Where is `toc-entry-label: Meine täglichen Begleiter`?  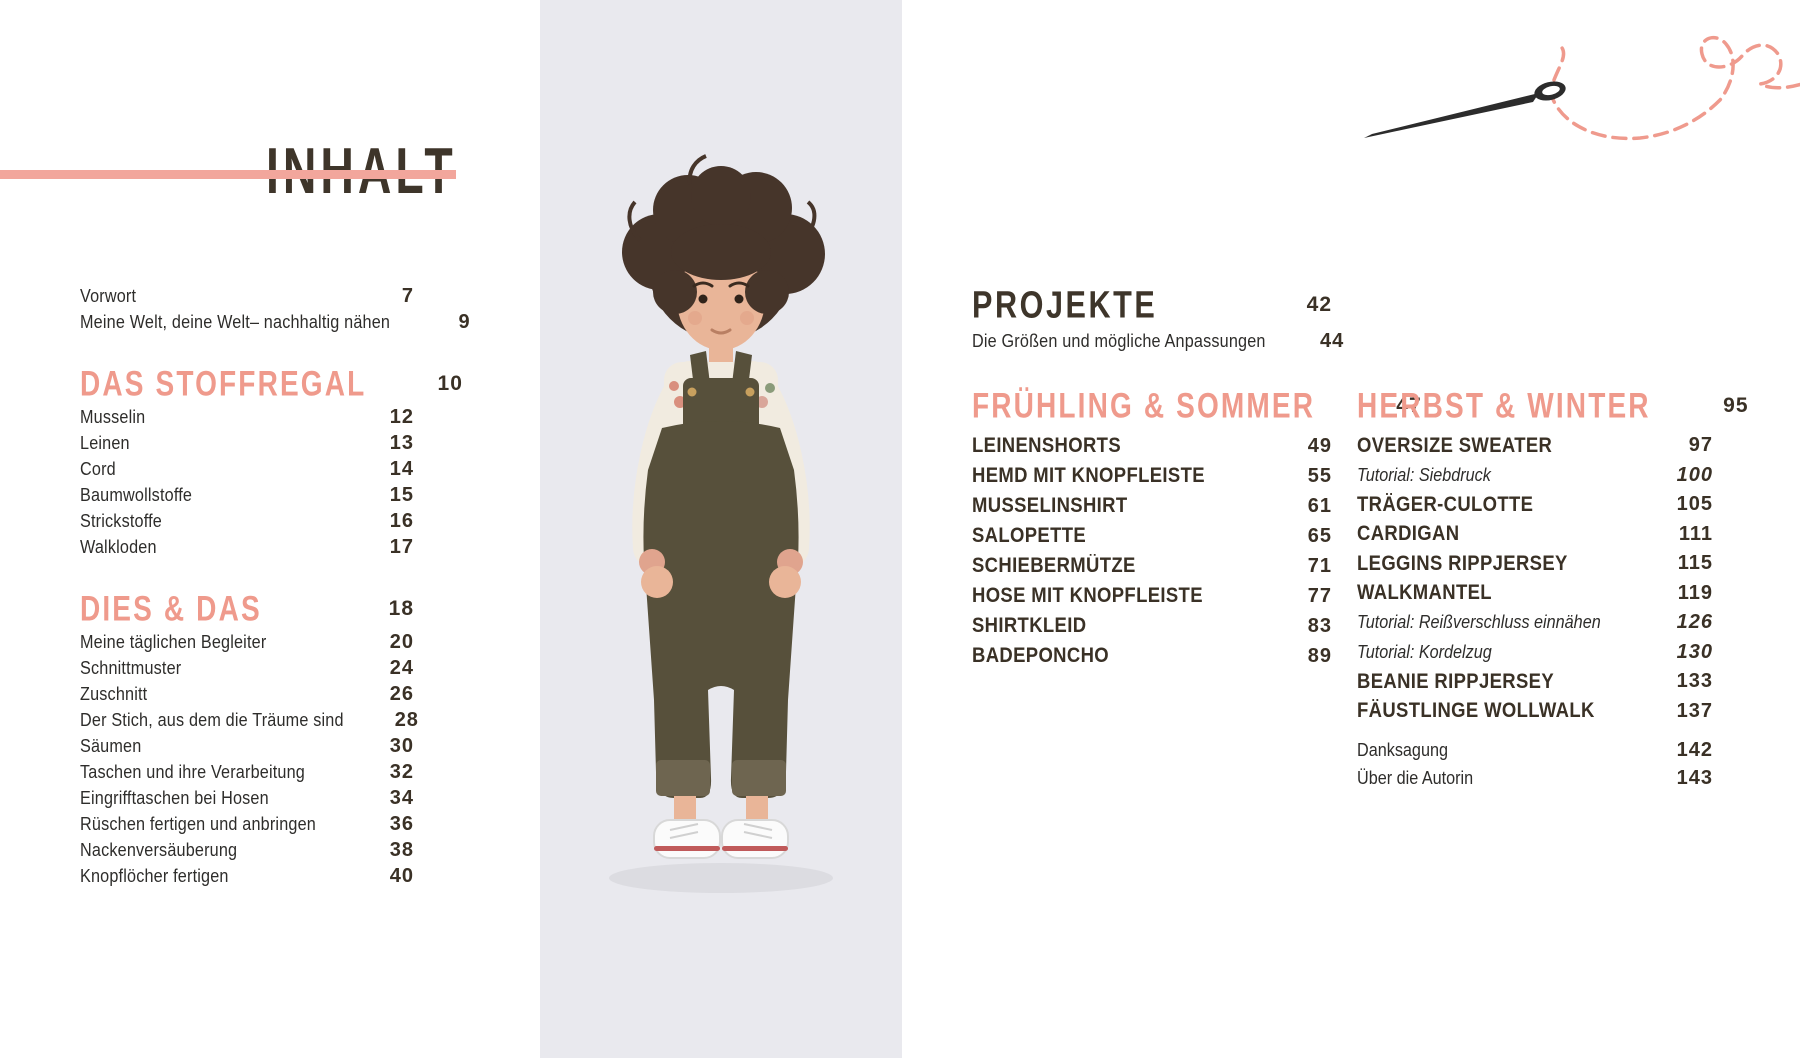
toc-entry-label: Meine täglichen Begleiter is located at coordinates (173, 641).